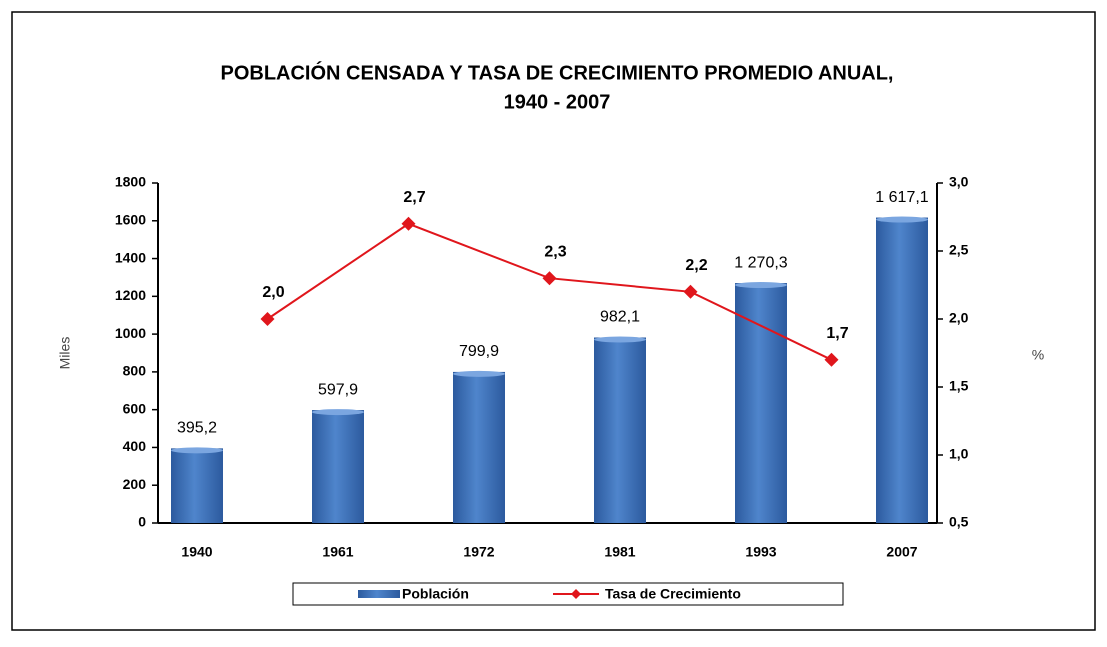 This screenshot has height=647, width=1107. I want to click on value-label: 597,9, so click(338, 389).